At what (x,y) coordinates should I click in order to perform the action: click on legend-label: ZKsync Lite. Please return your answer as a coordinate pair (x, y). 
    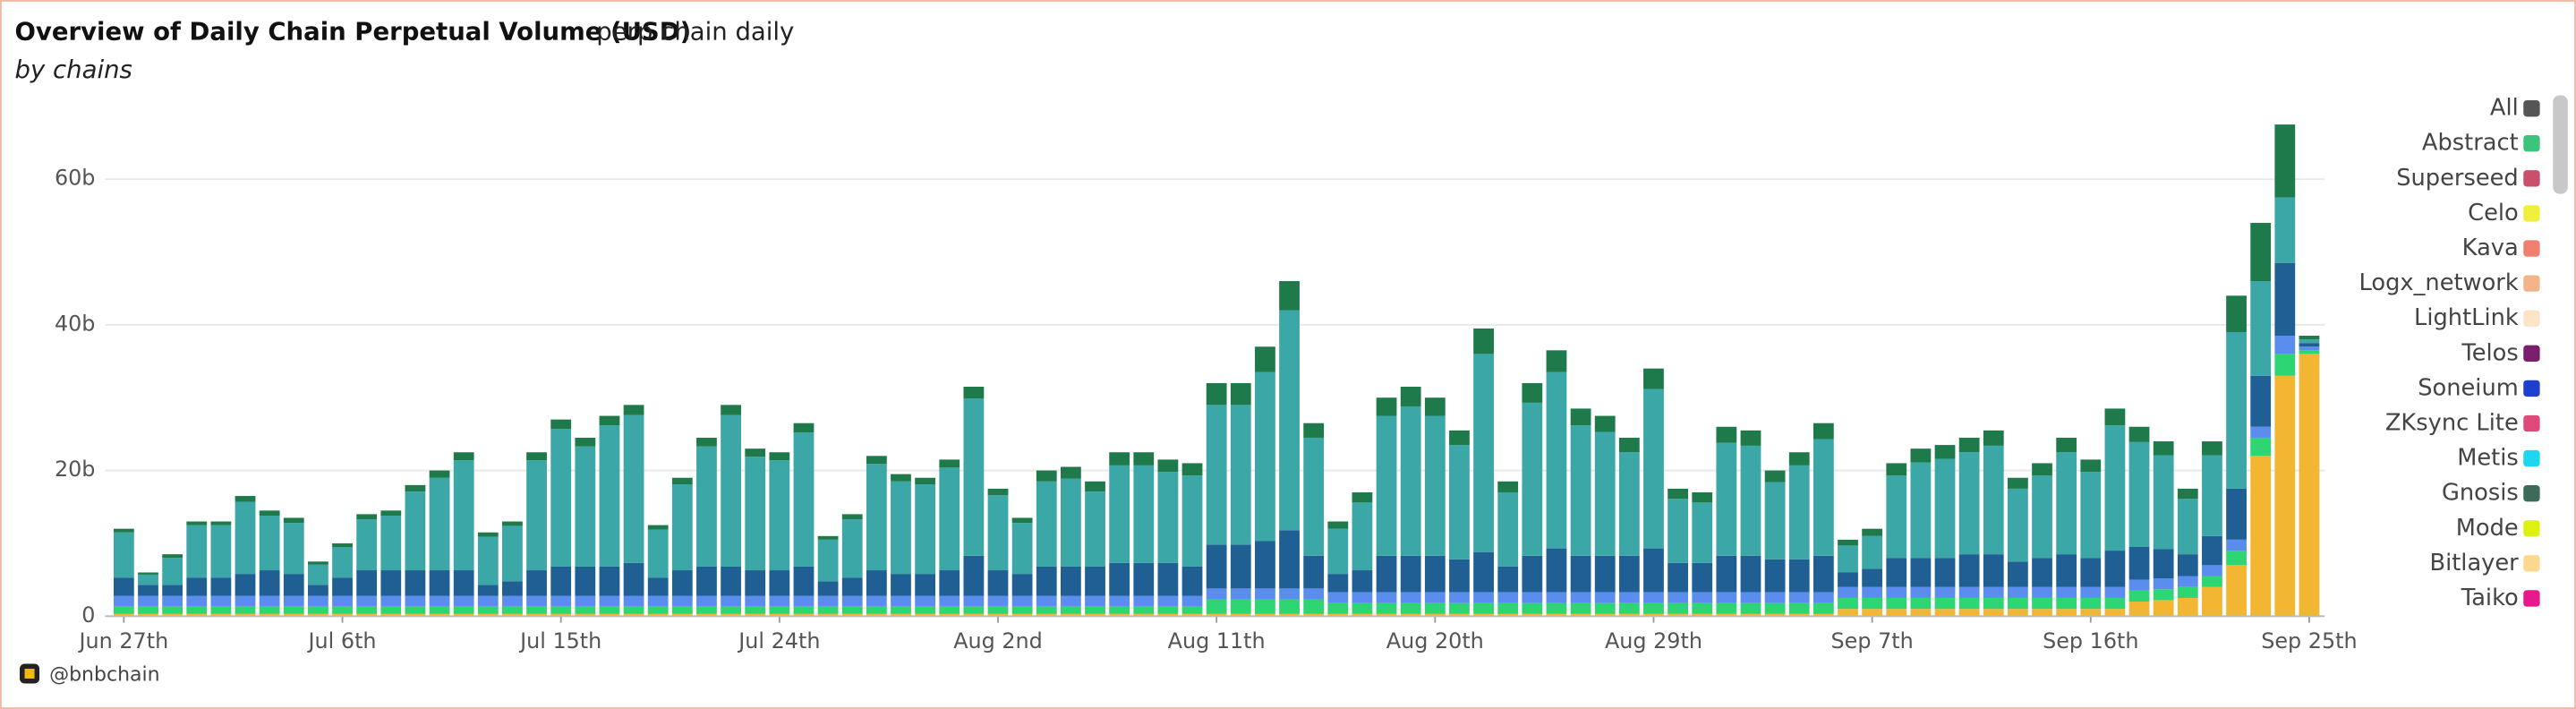
    Looking at the image, I should click on (2452, 422).